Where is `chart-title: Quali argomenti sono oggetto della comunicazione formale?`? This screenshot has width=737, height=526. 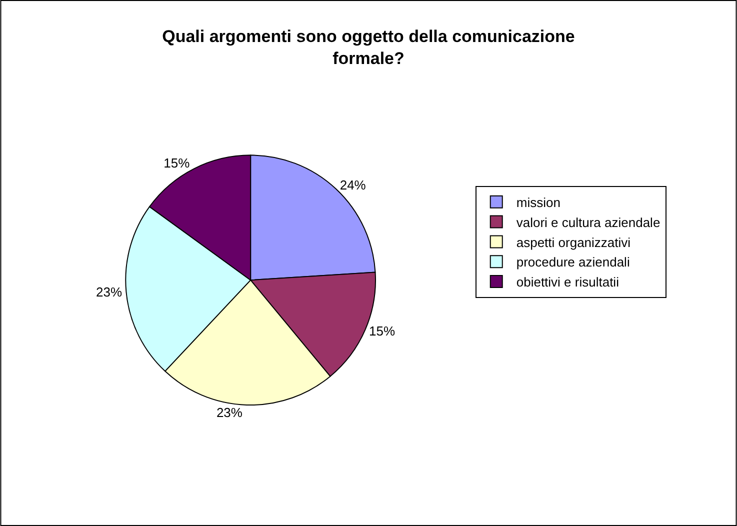
chart-title: Quali argomenti sono oggetto della comunicazione formale? is located at coordinates (368, 47).